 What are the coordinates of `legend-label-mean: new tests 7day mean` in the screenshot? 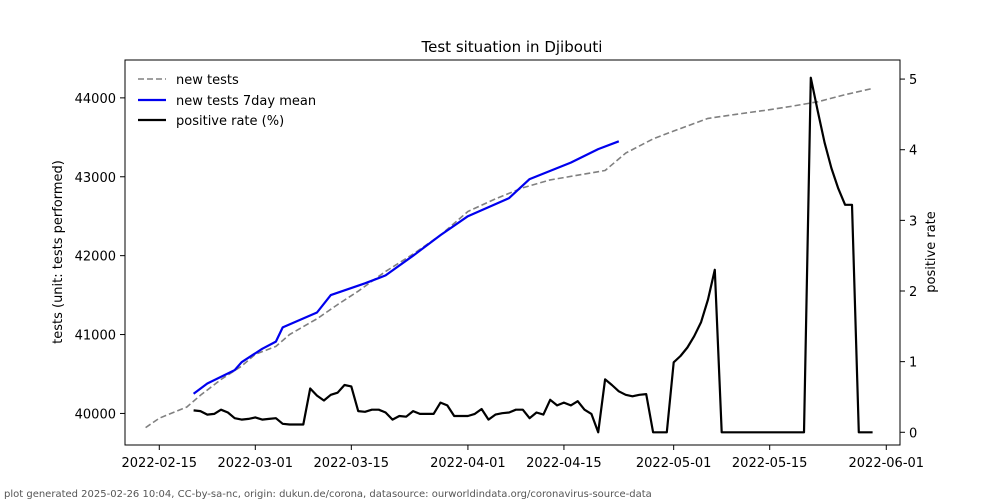 It's located at (246, 101).